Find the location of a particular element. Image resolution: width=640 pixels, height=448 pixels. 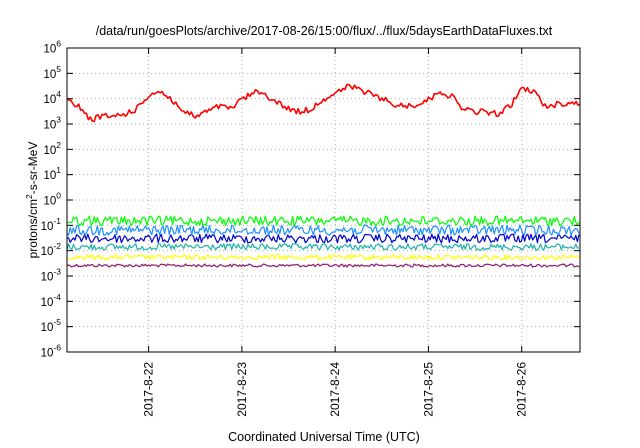

y-tick-label: 10² is located at coordinates (52, 148).